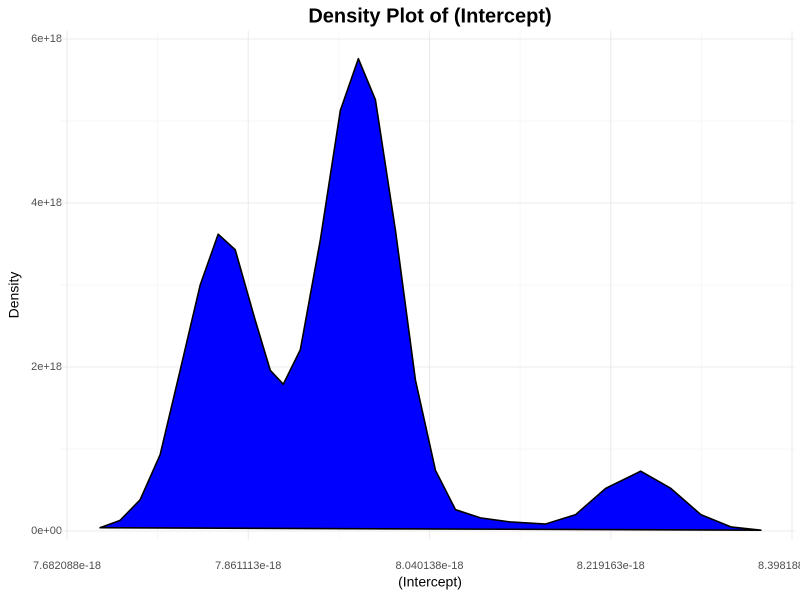 The width and height of the screenshot is (800, 600). Describe the element at coordinates (430, 566) in the screenshot. I see `x-tick-label: 8.040138e-18` at that location.